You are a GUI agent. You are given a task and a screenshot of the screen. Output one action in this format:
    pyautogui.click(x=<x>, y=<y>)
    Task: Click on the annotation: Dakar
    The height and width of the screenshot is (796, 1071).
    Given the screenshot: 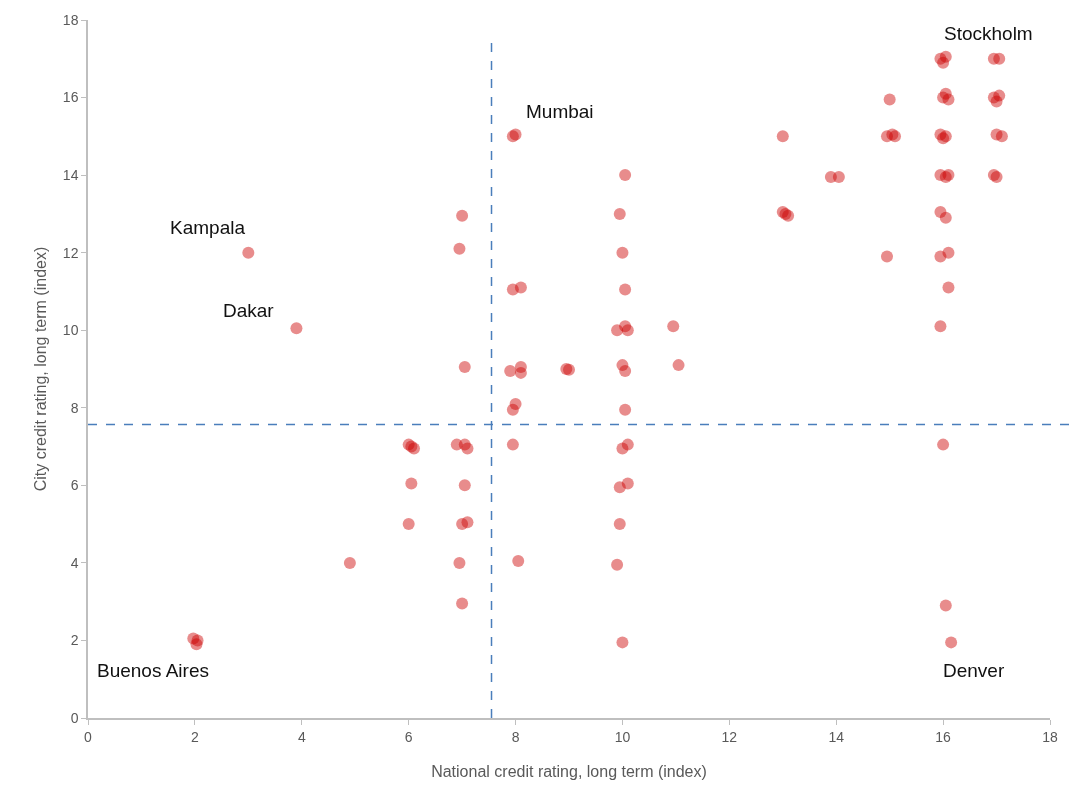 What is the action you would take?
    pyautogui.click(x=249, y=310)
    